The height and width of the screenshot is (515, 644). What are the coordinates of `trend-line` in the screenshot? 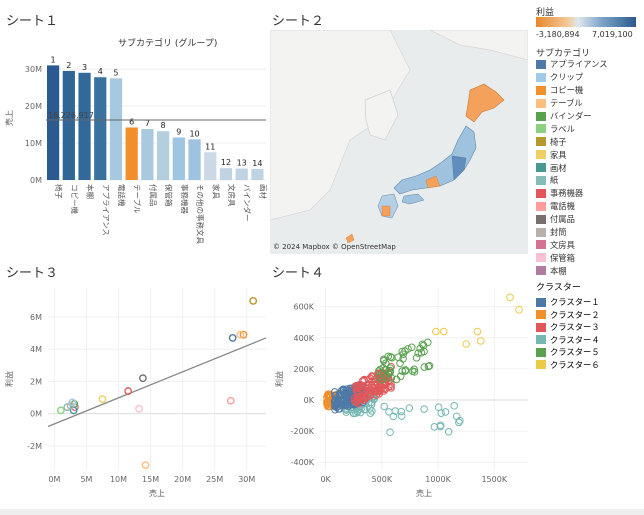 It's located at (157, 382).